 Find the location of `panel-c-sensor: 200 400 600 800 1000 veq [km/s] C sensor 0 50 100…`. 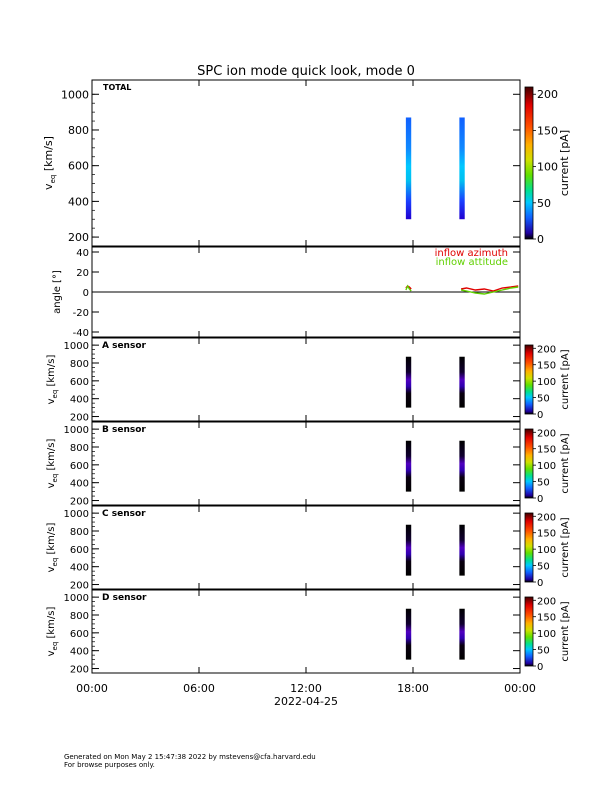

panel-c-sensor: 200 400 600 800 1000 veq [km/s] C sensor 0 50 100… is located at coordinates (308, 548).